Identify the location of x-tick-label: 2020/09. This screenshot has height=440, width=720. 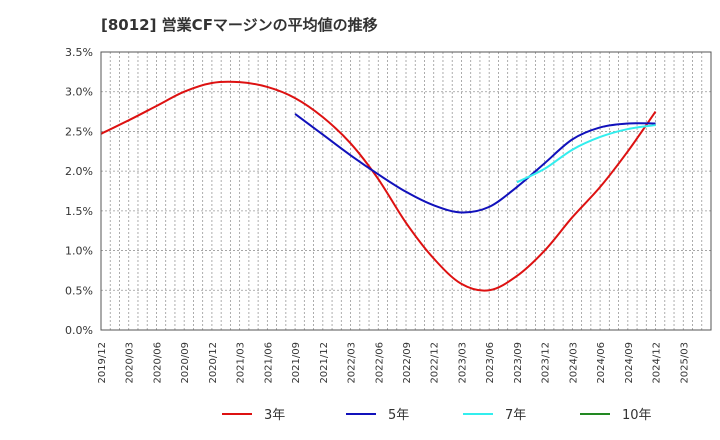
(185, 363).